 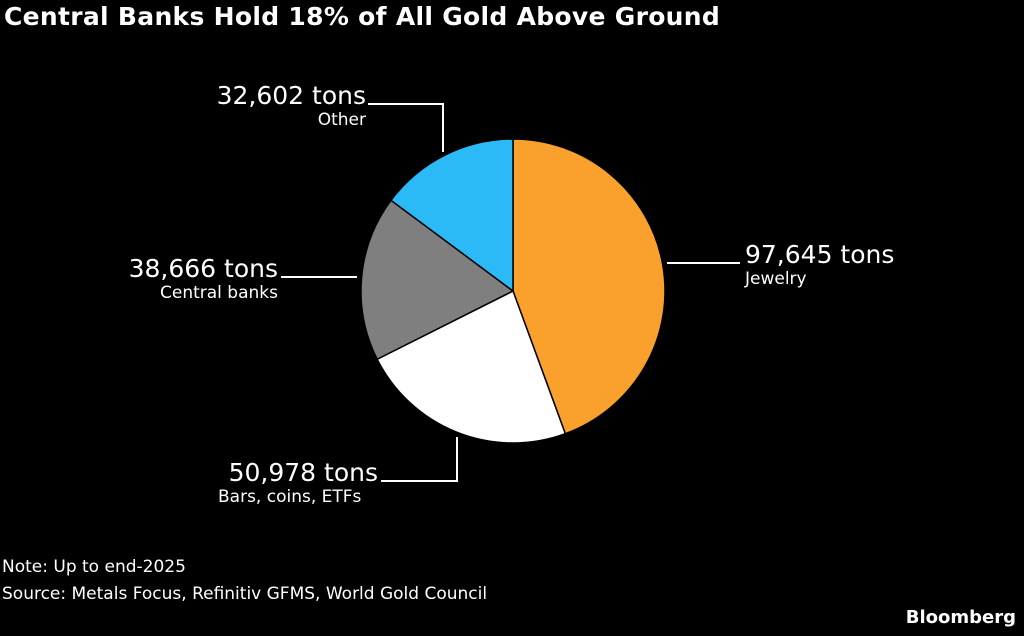 I want to click on pie-slice-other, so click(x=451, y=215).